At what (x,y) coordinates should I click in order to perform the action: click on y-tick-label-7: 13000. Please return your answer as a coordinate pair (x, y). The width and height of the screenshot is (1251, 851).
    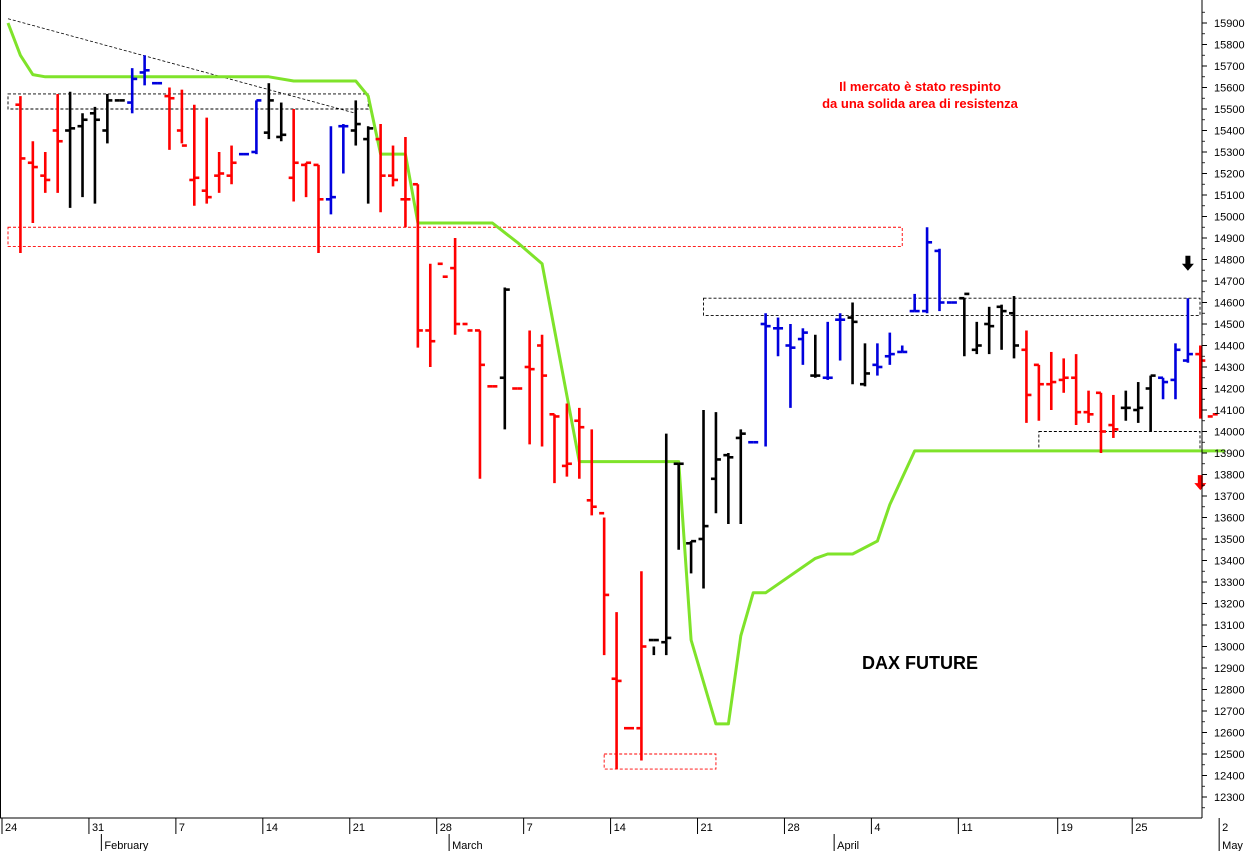
    Looking at the image, I should click on (1229, 648).